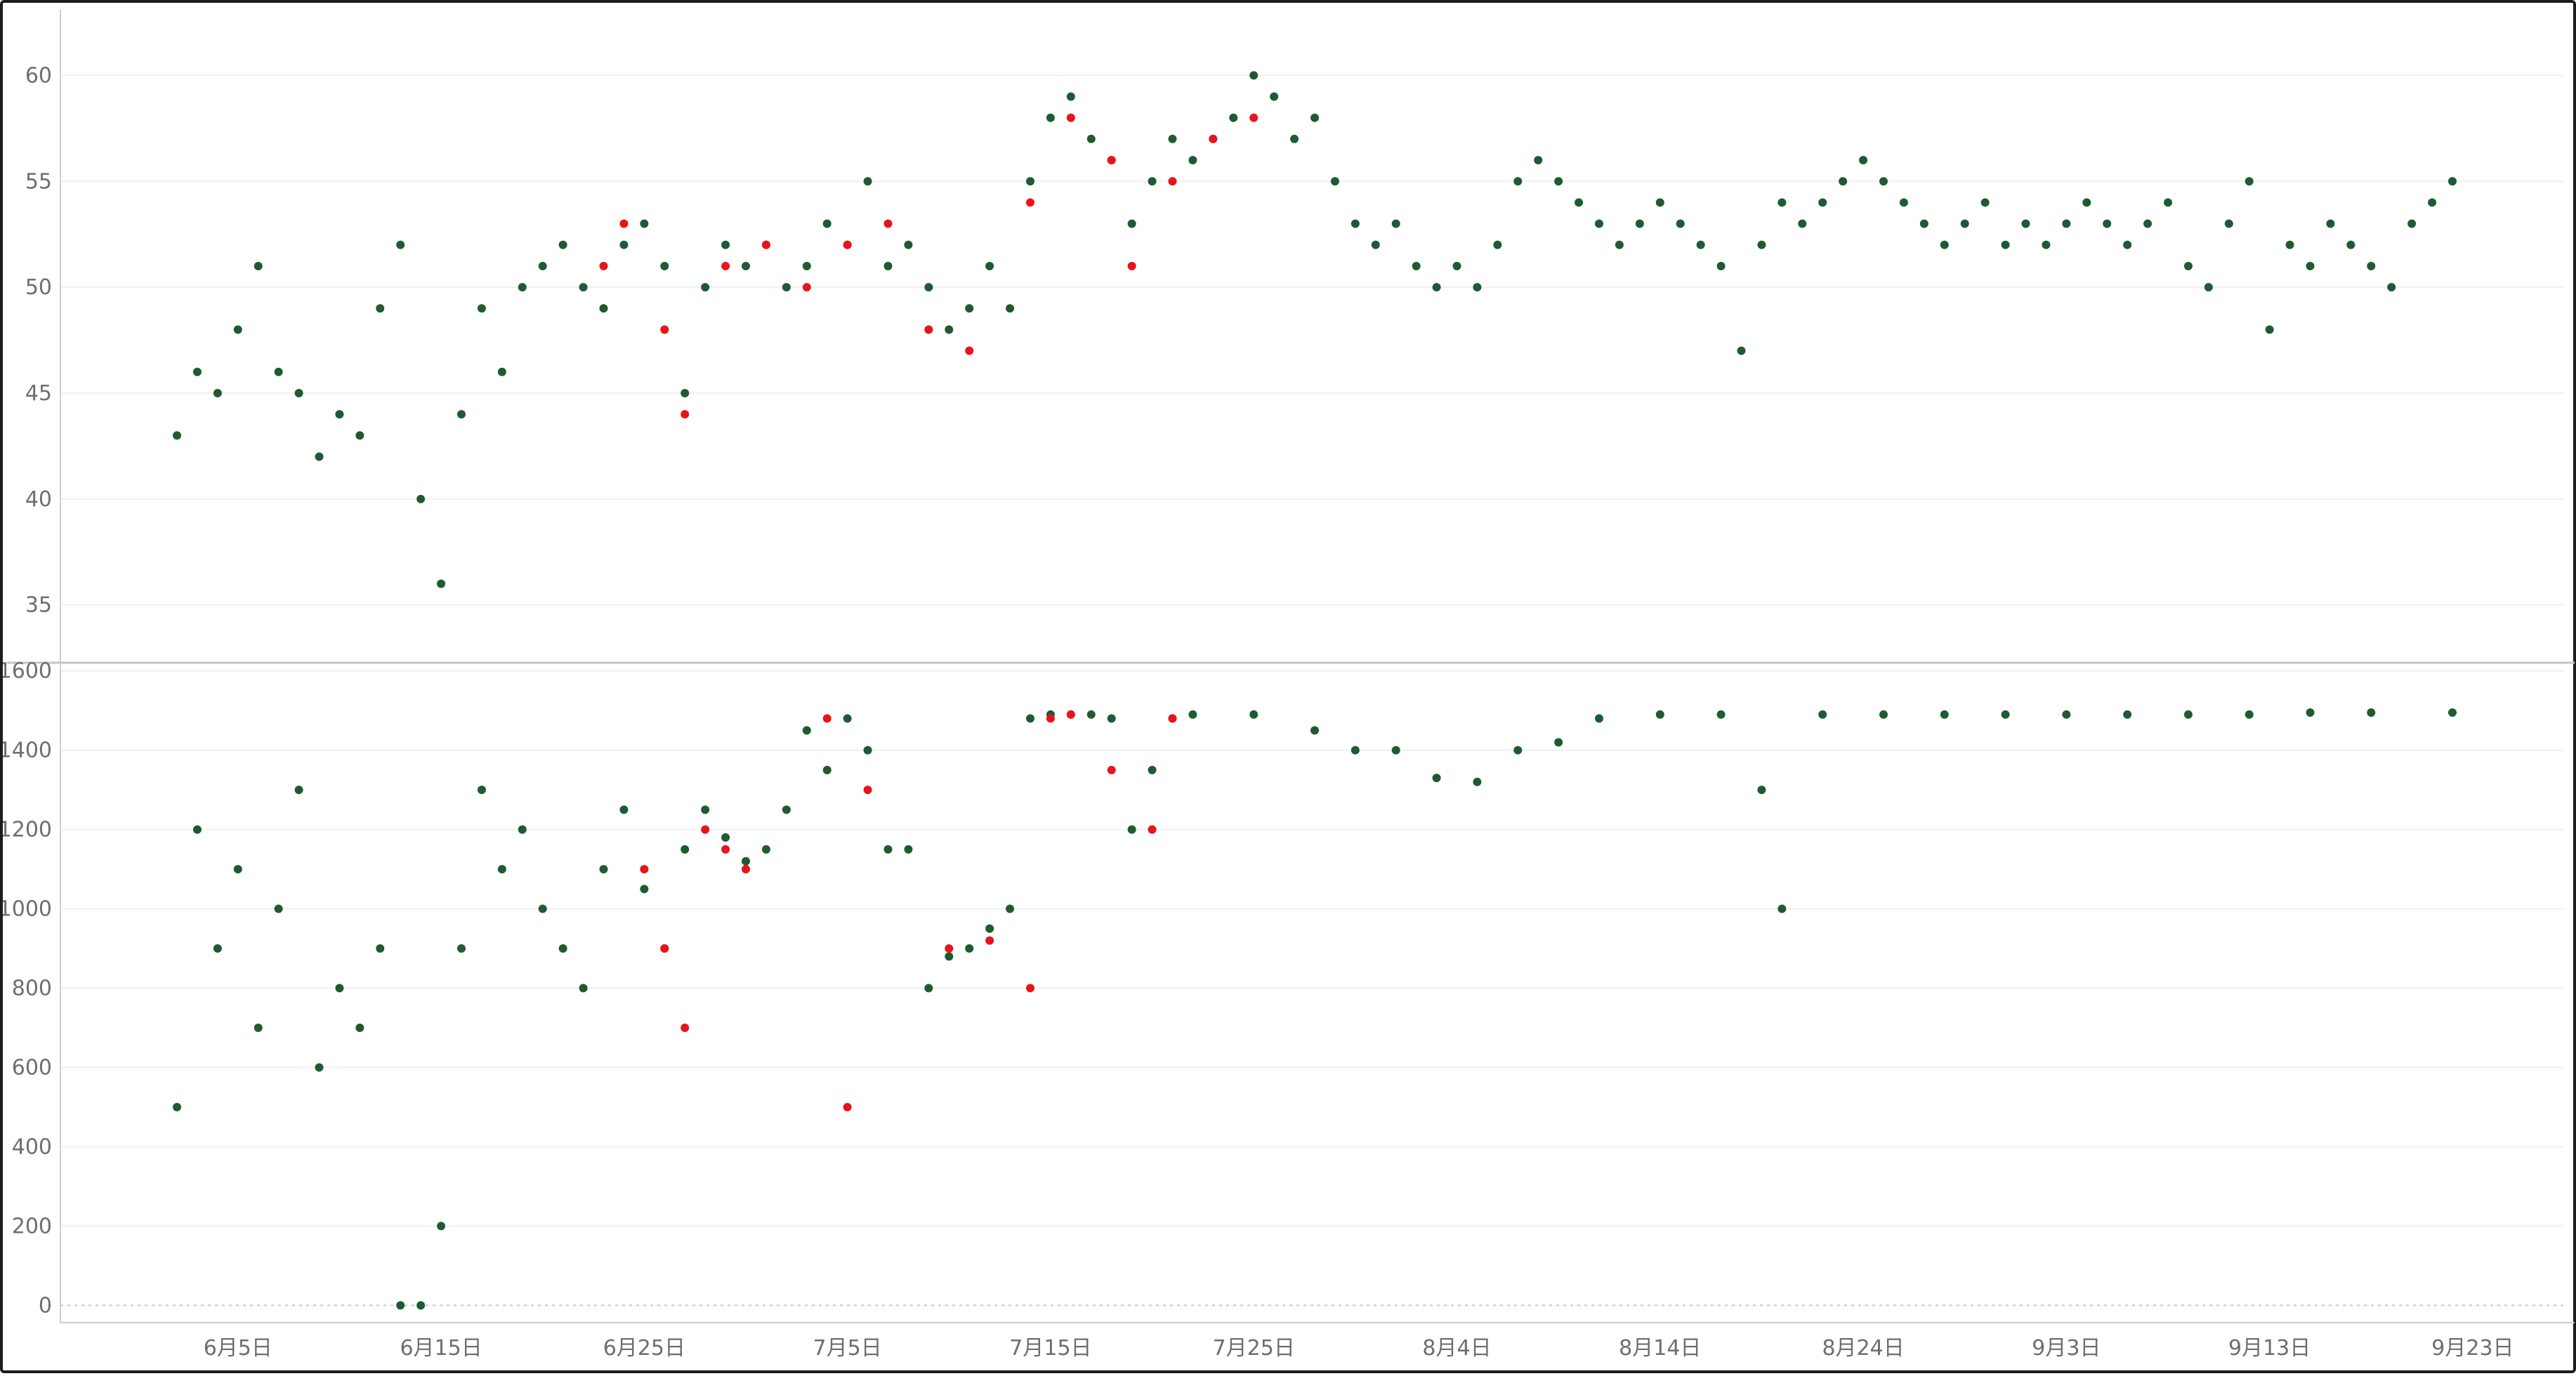  I want to click on x-tick-label: 6月5日, so click(238, 1348).